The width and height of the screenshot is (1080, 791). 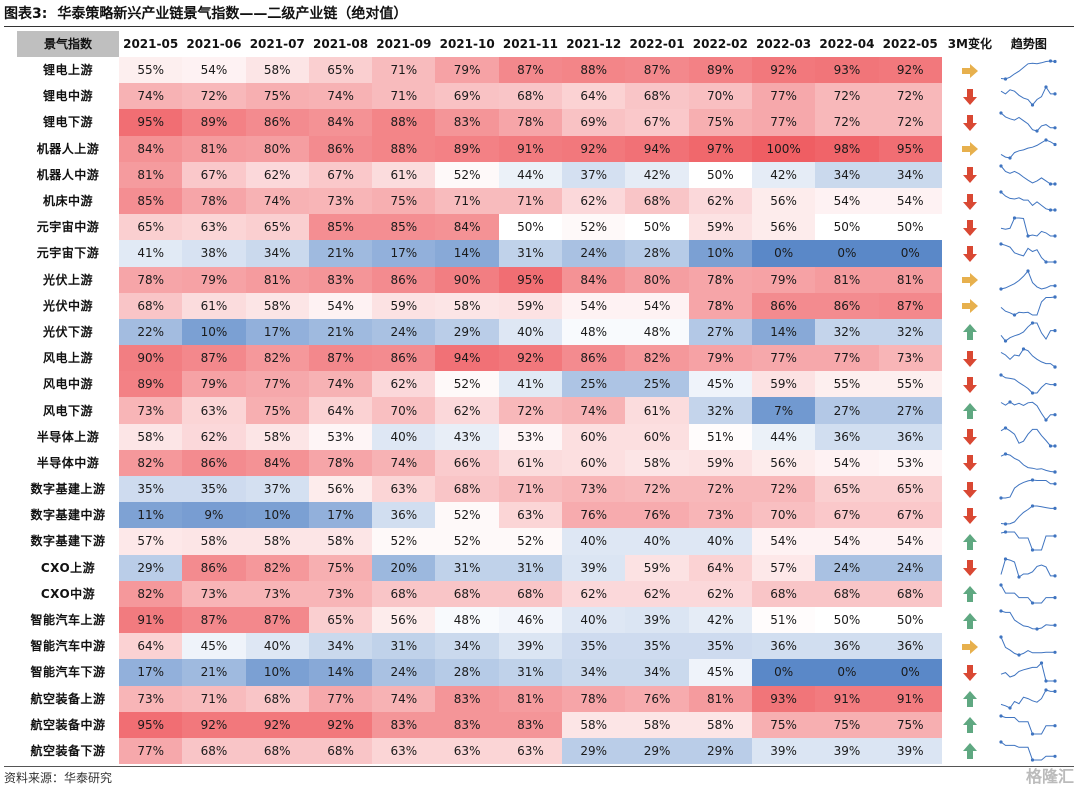 What do you see at coordinates (68, 541) in the screenshot?
I see `row-label: 数字基建下游` at bounding box center [68, 541].